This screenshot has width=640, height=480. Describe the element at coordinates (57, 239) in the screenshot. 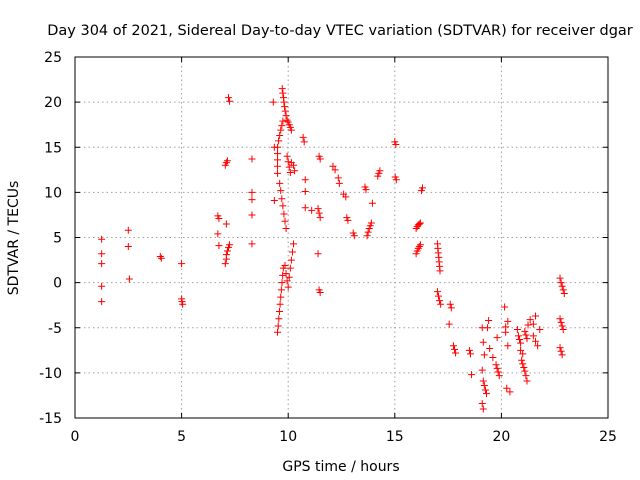

I see `y-tick-label: 5` at that location.